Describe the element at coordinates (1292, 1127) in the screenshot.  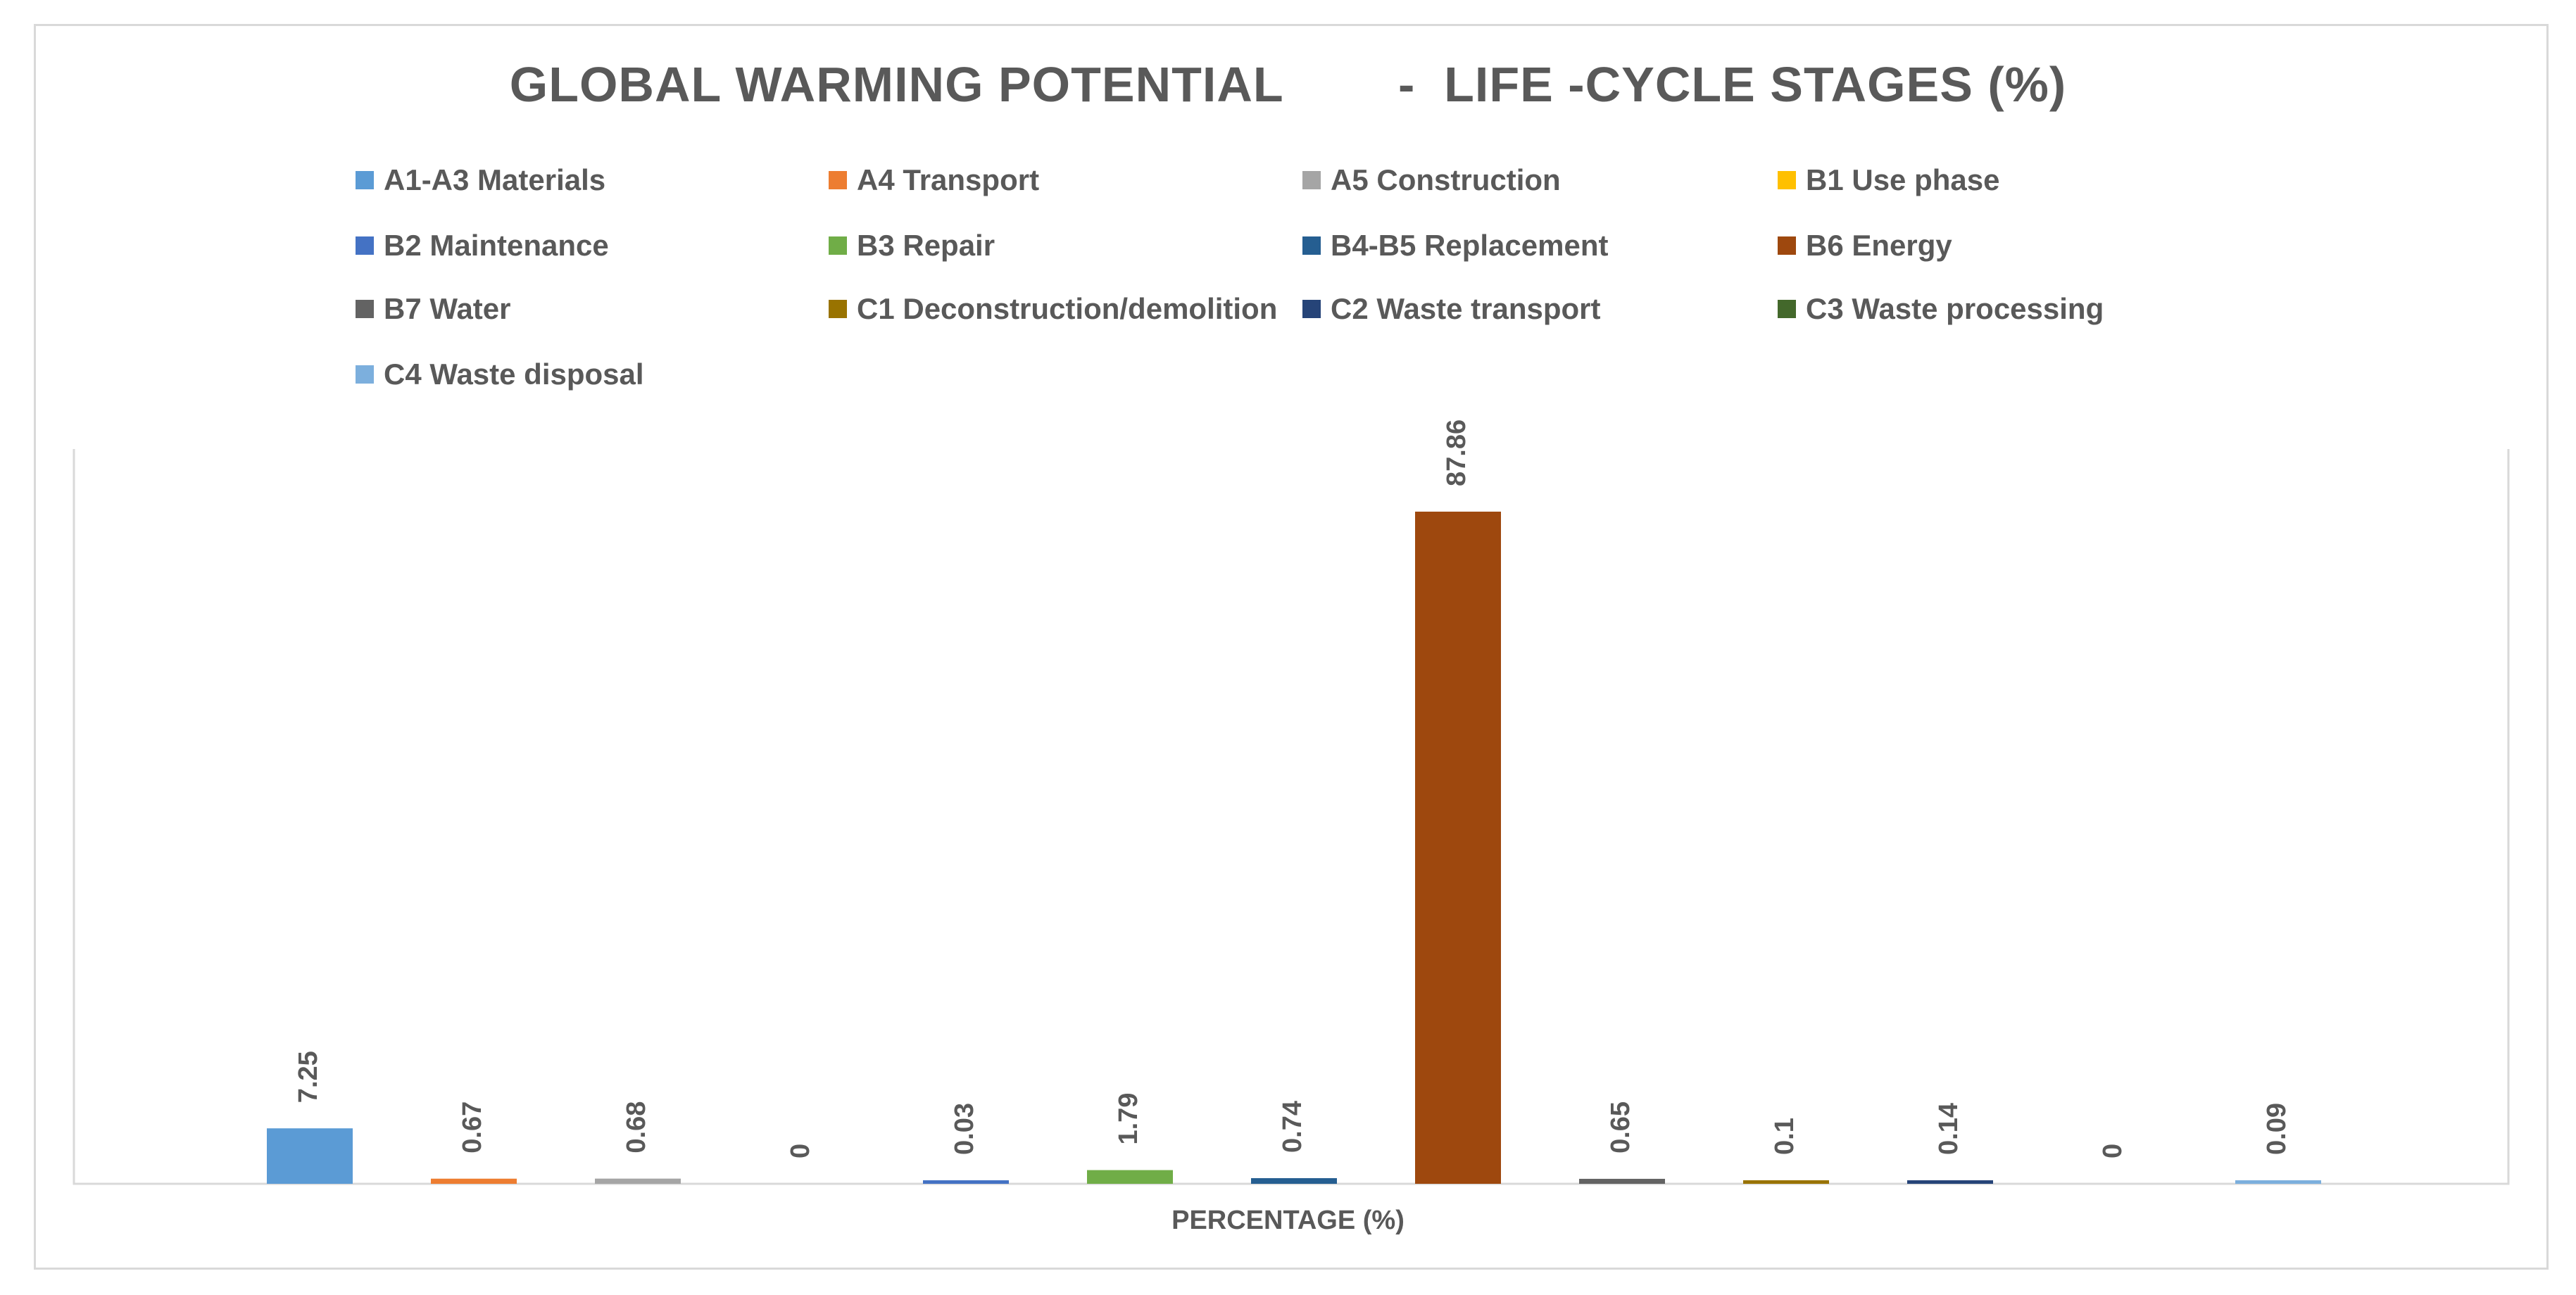
I see `data-label: 0.74` at that location.